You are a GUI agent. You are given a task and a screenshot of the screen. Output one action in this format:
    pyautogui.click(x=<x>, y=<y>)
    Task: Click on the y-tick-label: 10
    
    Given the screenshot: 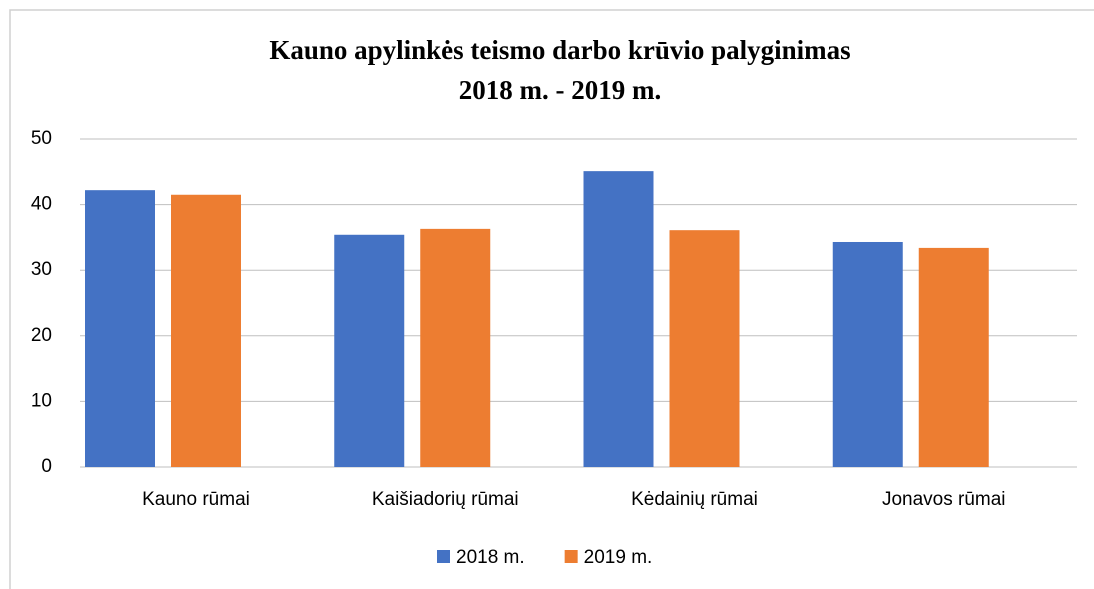 What is the action you would take?
    pyautogui.click(x=41, y=400)
    